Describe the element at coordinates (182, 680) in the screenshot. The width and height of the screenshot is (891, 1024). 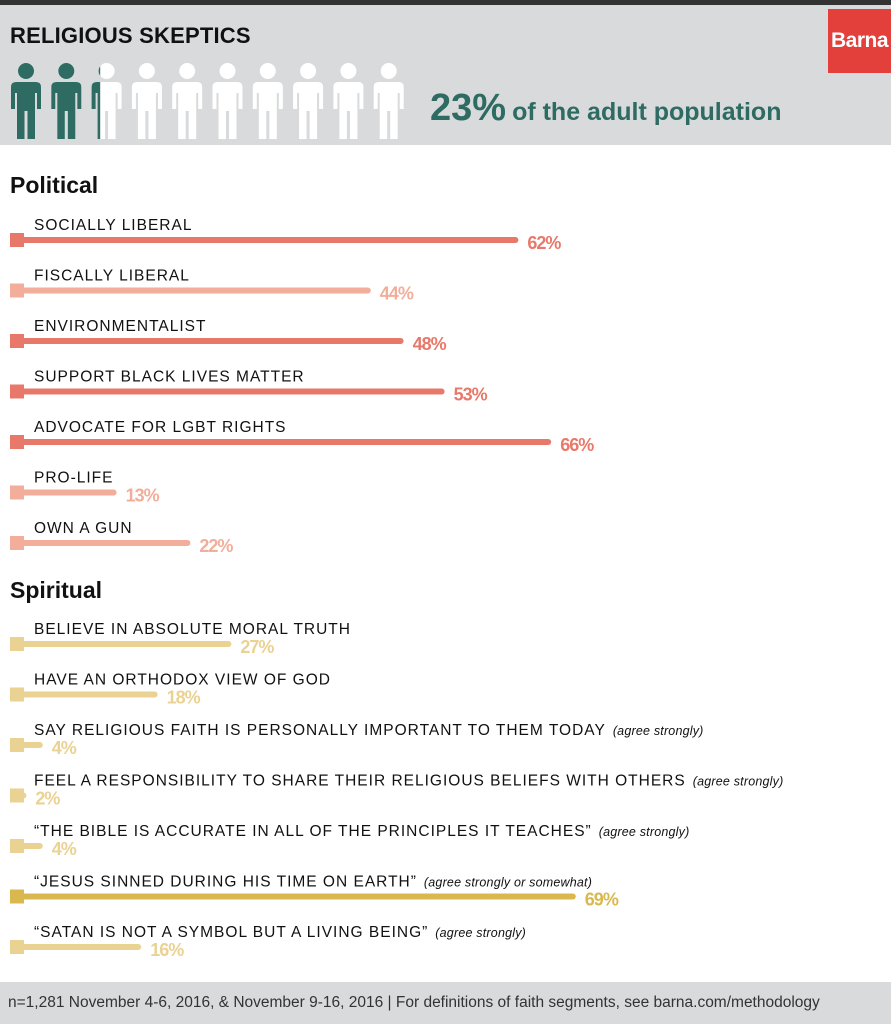
I see `bar-label: HAVE AN ORTHODOX VIEW OF GOD` at that location.